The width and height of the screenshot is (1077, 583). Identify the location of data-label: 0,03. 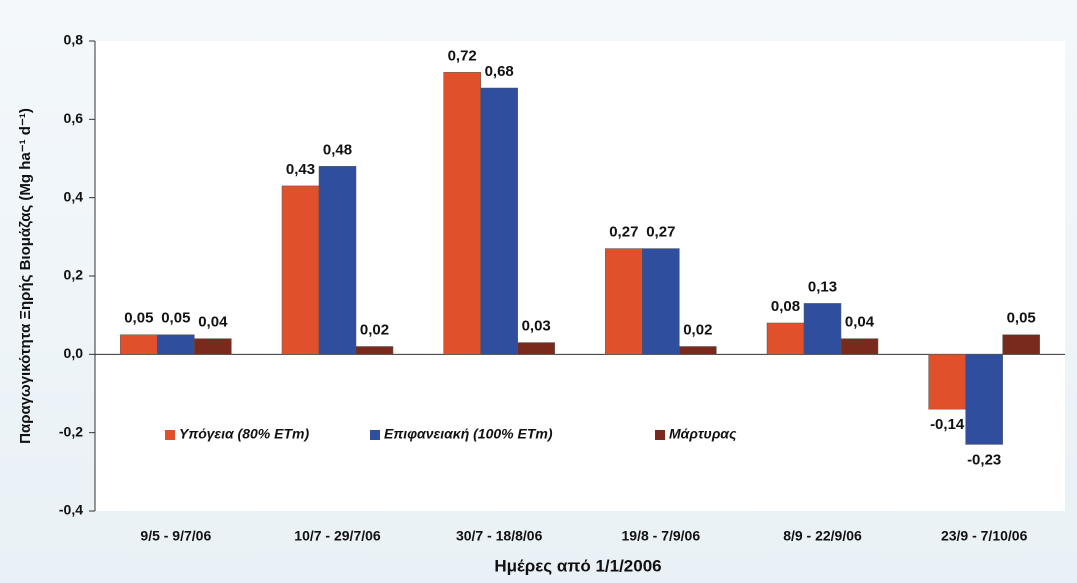
(536, 326).